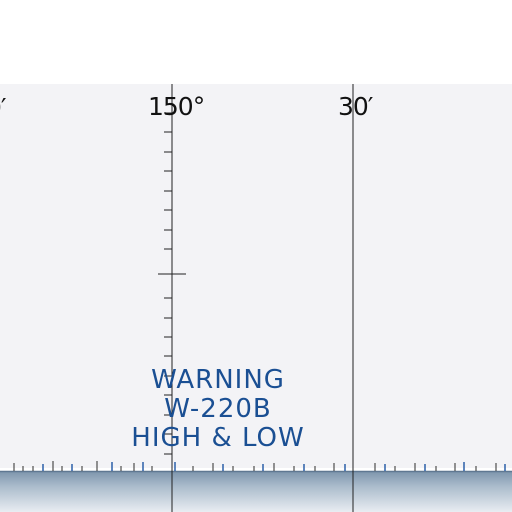  Describe the element at coordinates (256, 492) in the screenshot. I see `water-band` at that location.